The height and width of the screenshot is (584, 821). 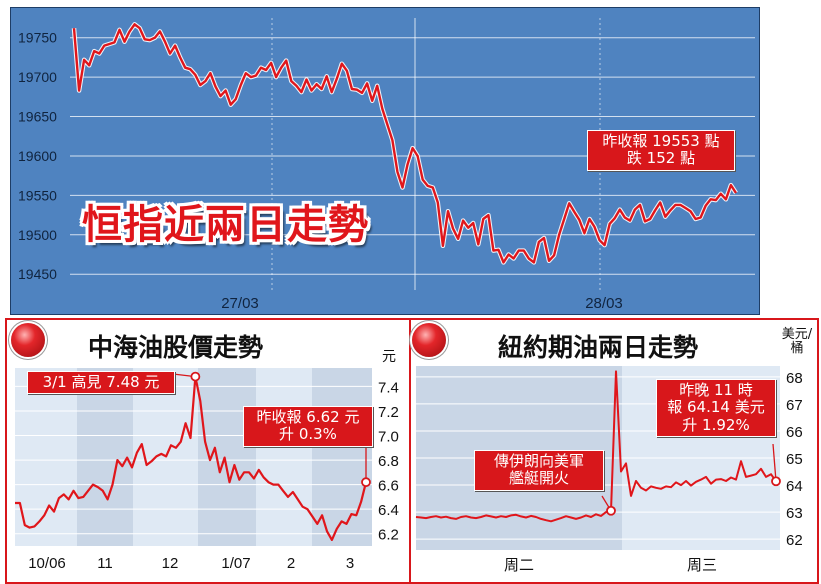 I want to click on oil-unit: 美元/ 桶, so click(x=797, y=341).